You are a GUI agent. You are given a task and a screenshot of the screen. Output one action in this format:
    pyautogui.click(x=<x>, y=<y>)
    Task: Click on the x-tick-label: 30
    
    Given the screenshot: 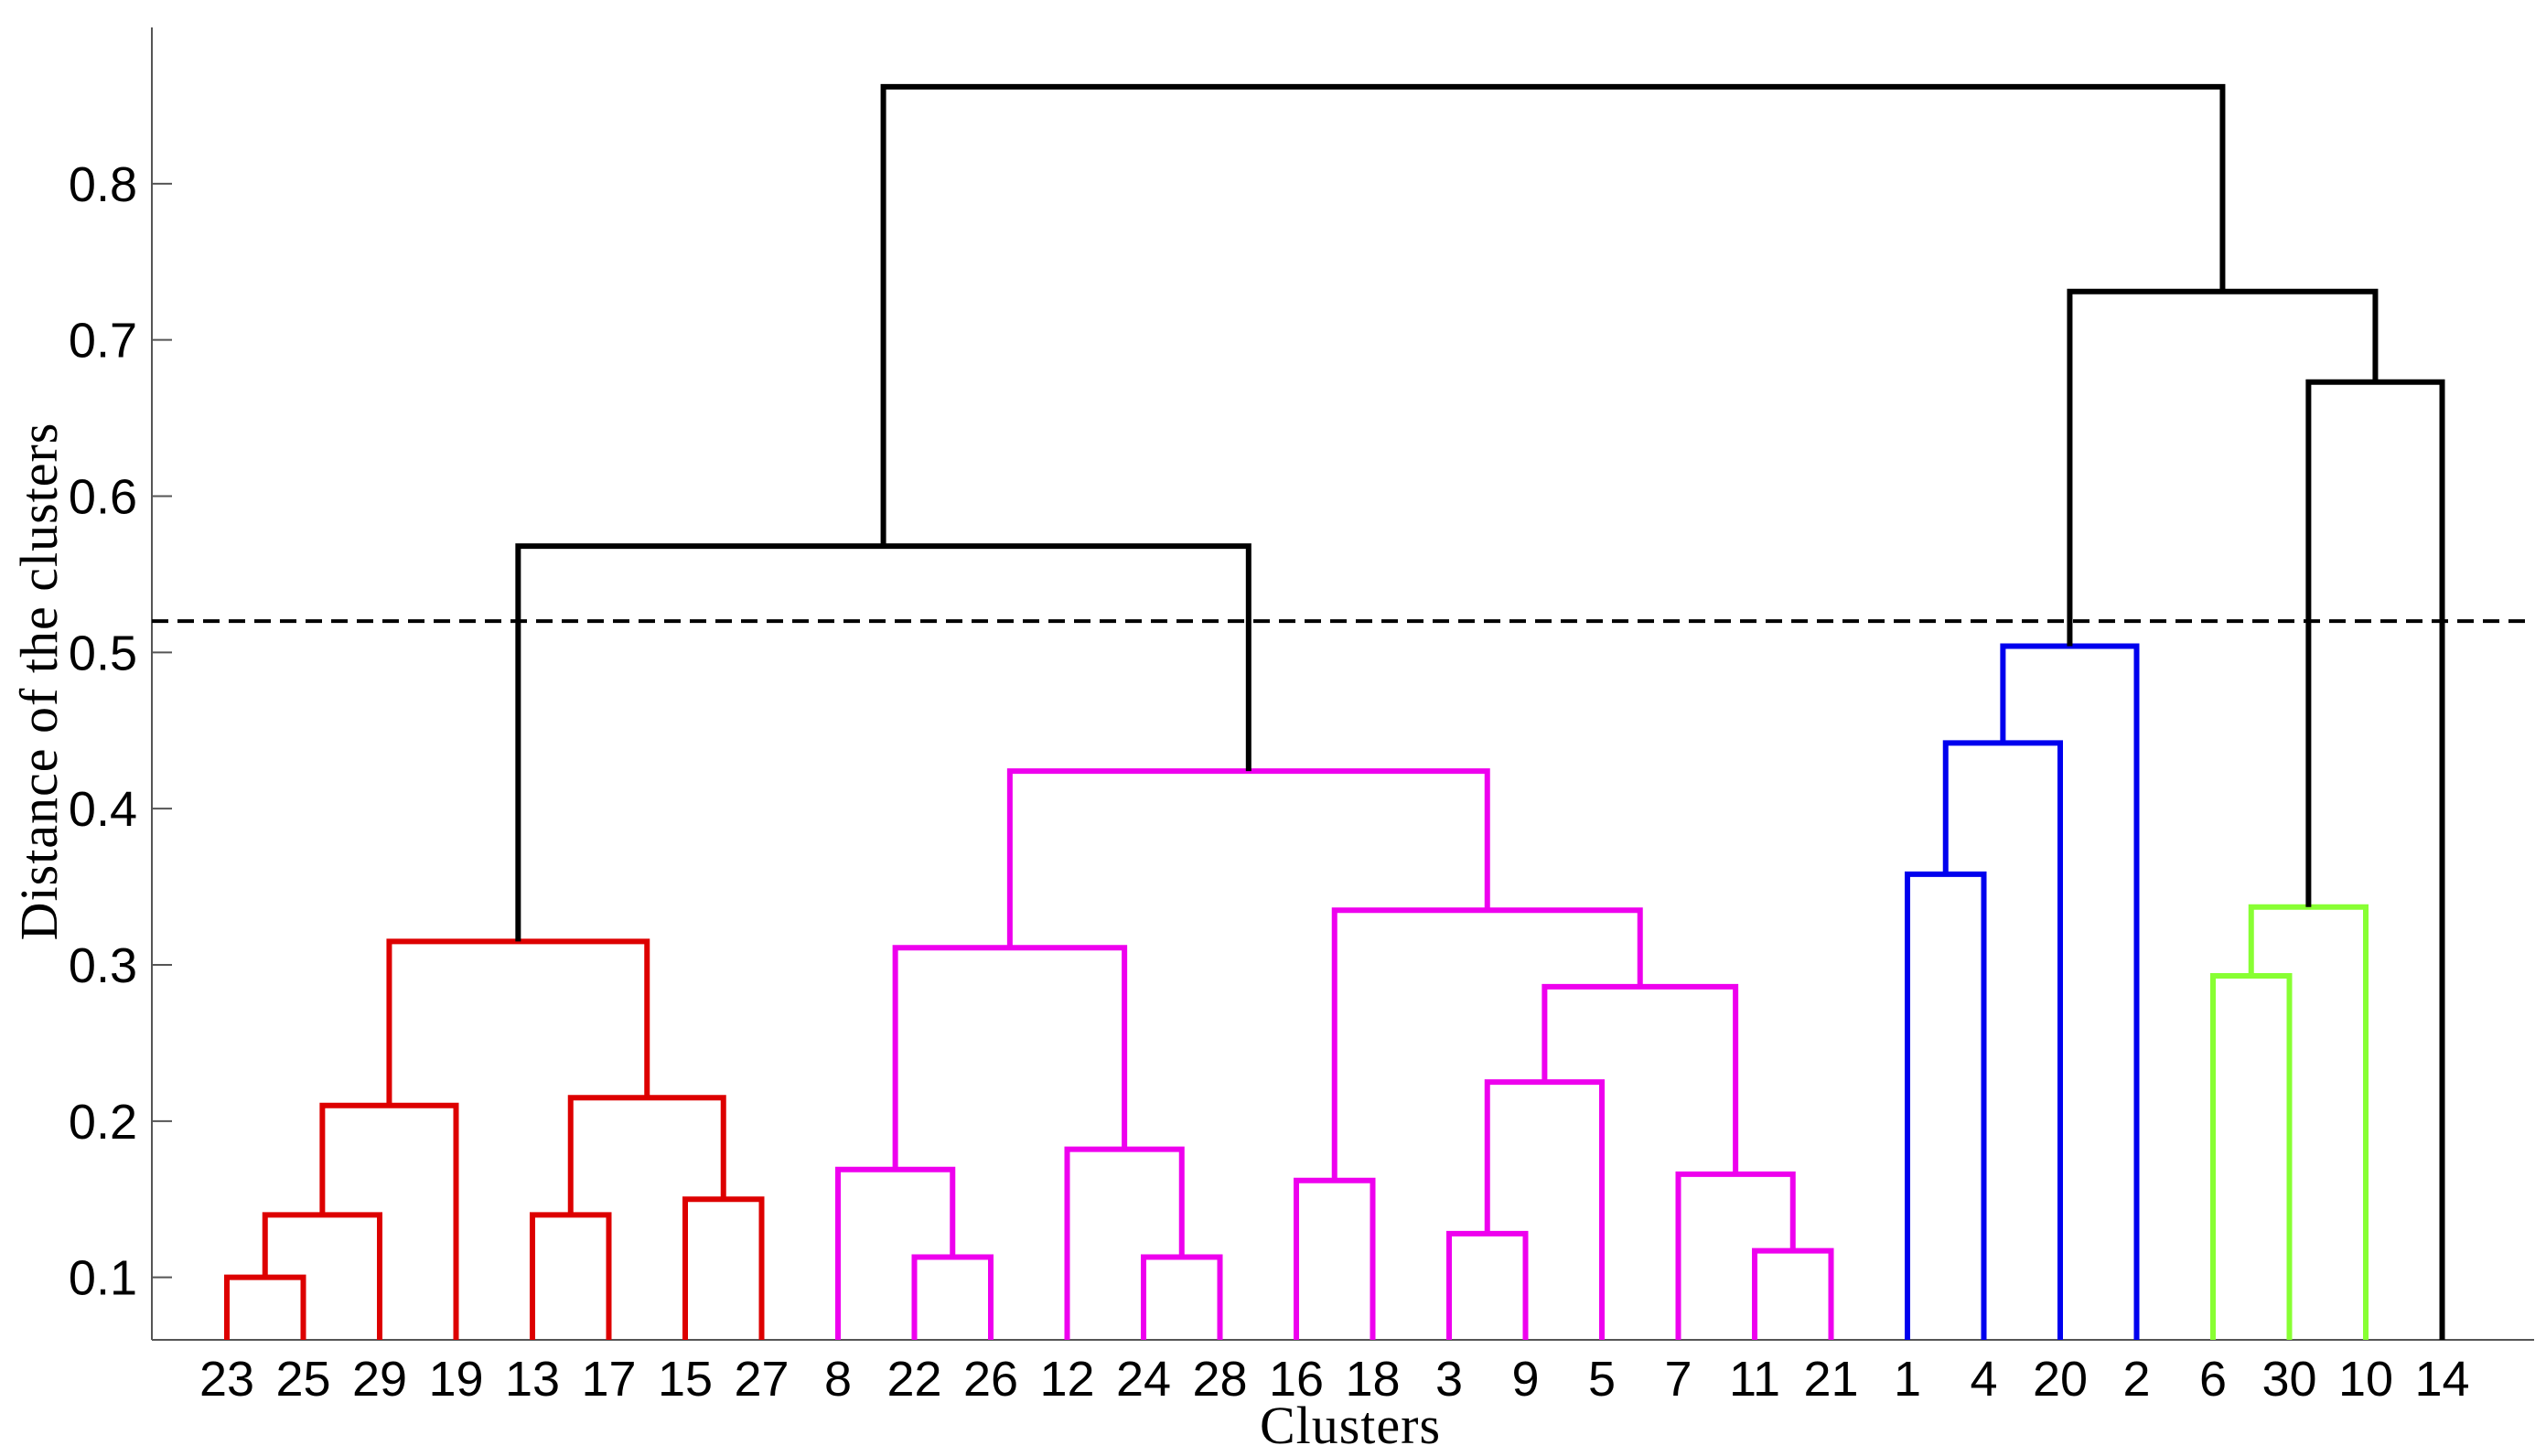 What is the action you would take?
    pyautogui.click(x=2288, y=1379)
    